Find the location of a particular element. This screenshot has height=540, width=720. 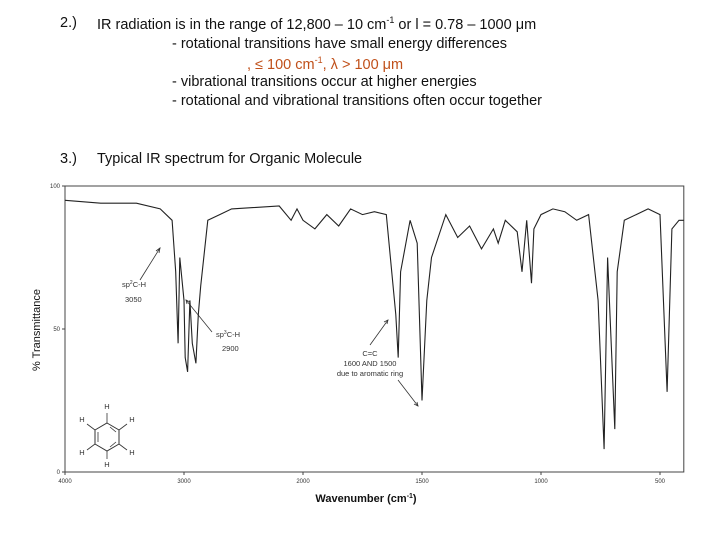

annotation: 2900 is located at coordinates (230, 348).